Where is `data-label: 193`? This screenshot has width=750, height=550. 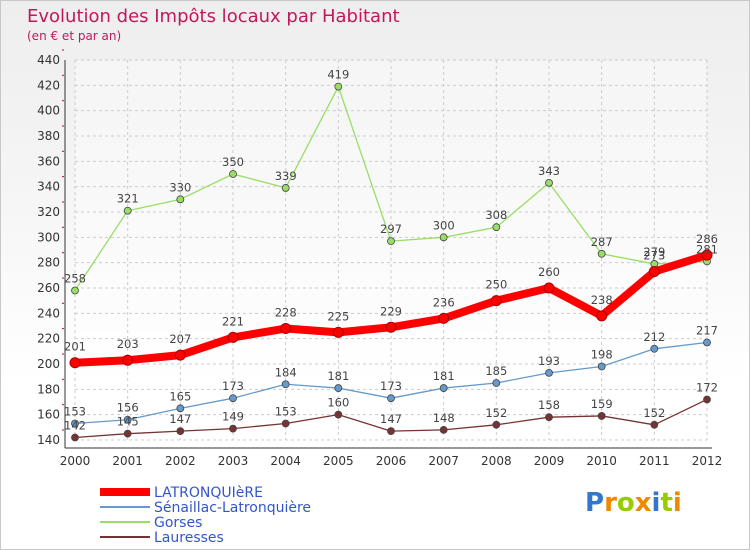 data-label: 193 is located at coordinates (549, 361).